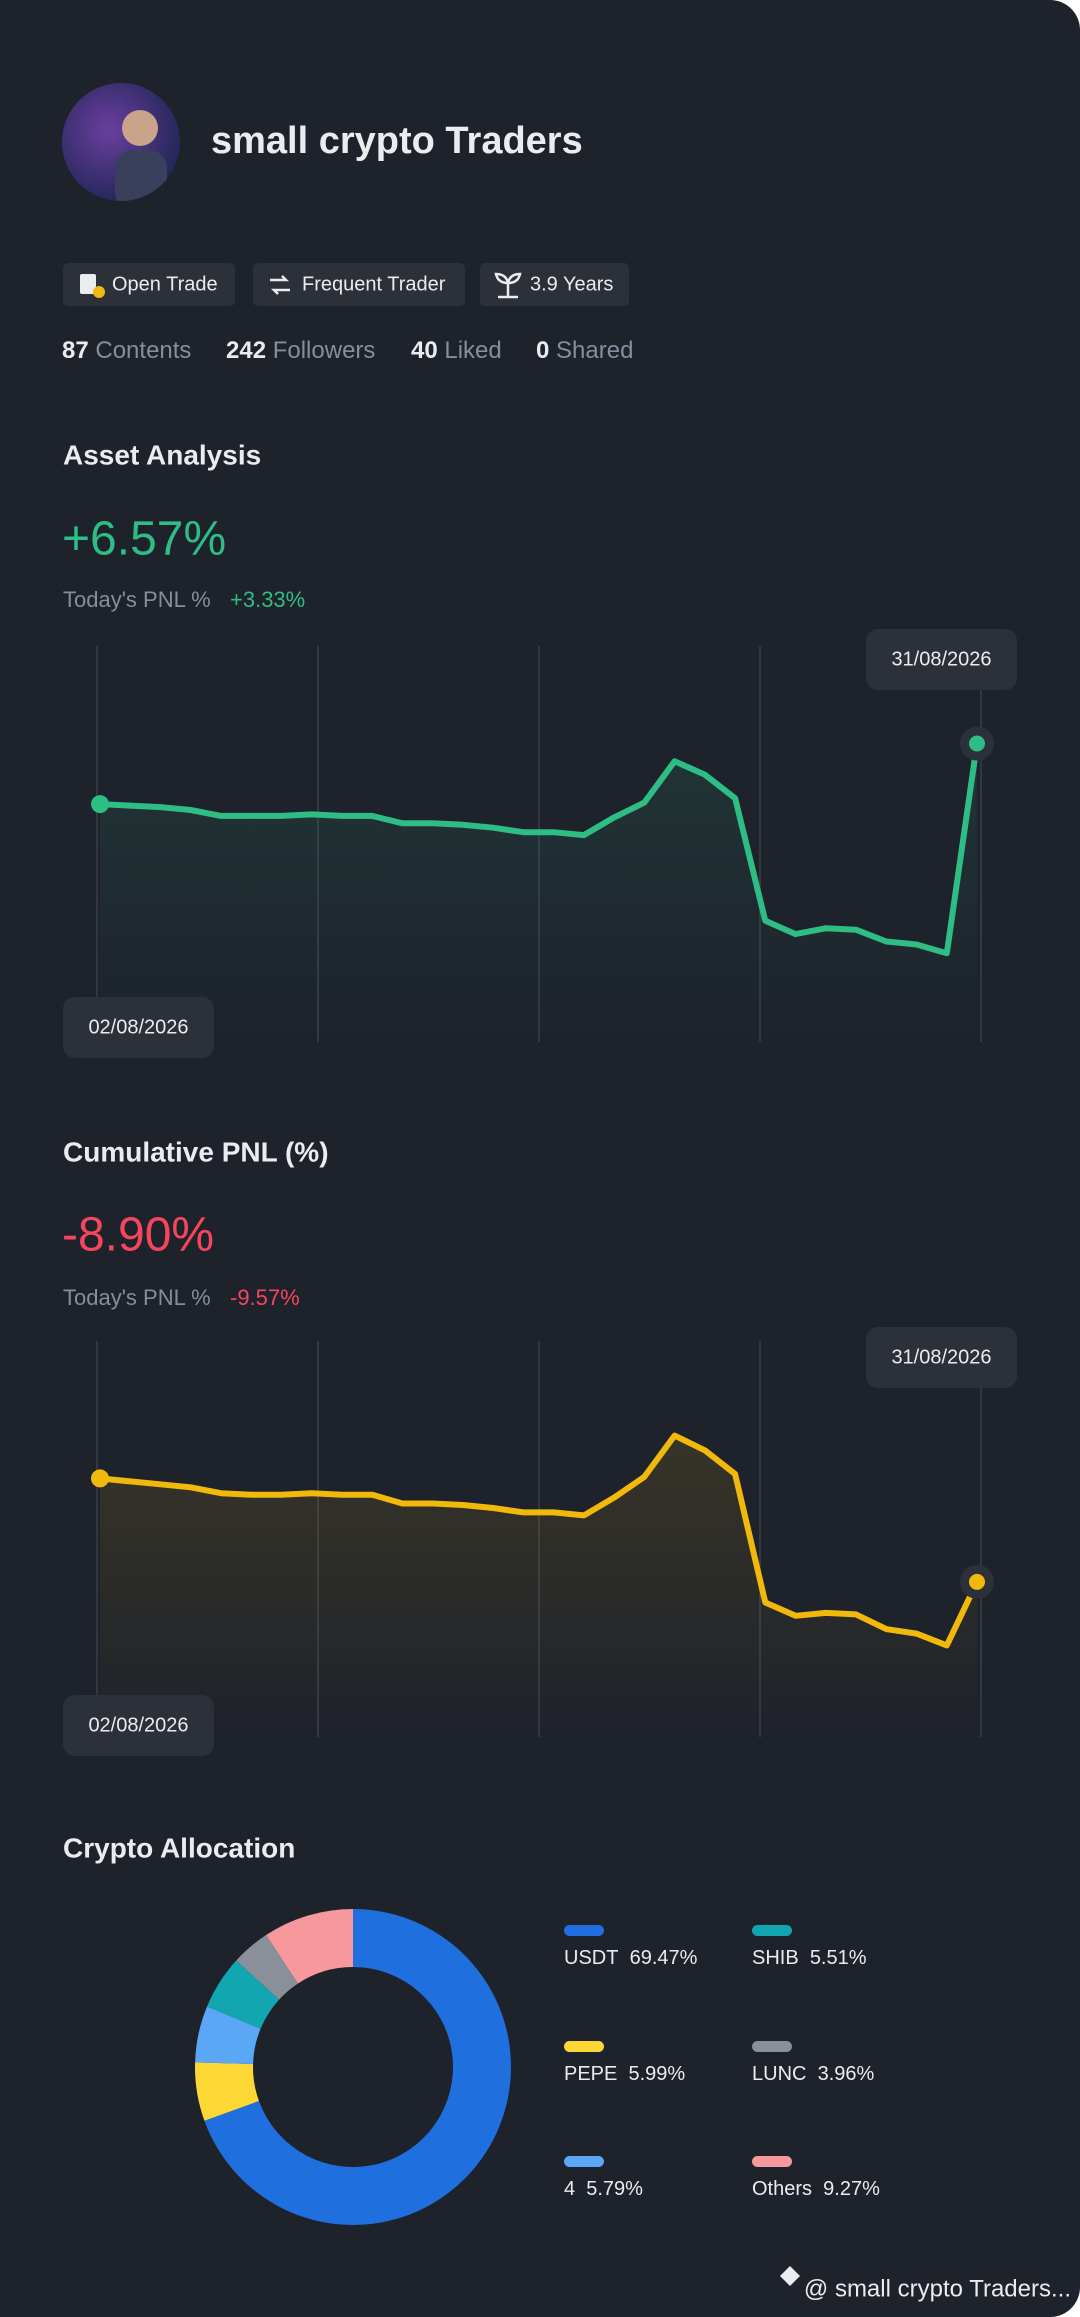  What do you see at coordinates (590, 2074) in the screenshot?
I see `legend-name: PEPE` at bounding box center [590, 2074].